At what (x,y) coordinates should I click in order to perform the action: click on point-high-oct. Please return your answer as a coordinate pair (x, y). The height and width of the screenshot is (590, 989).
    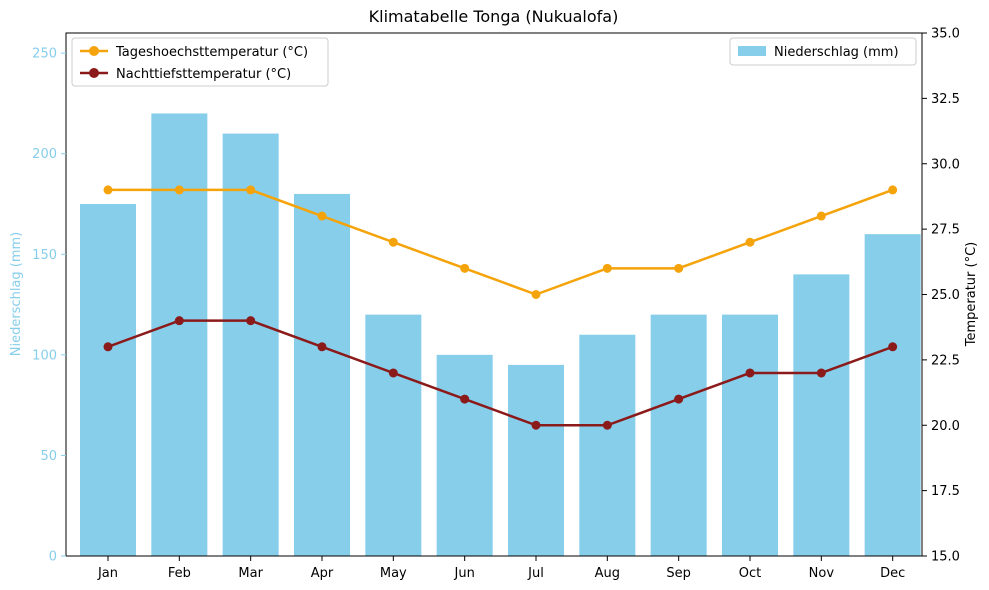
    Looking at the image, I should click on (750, 242).